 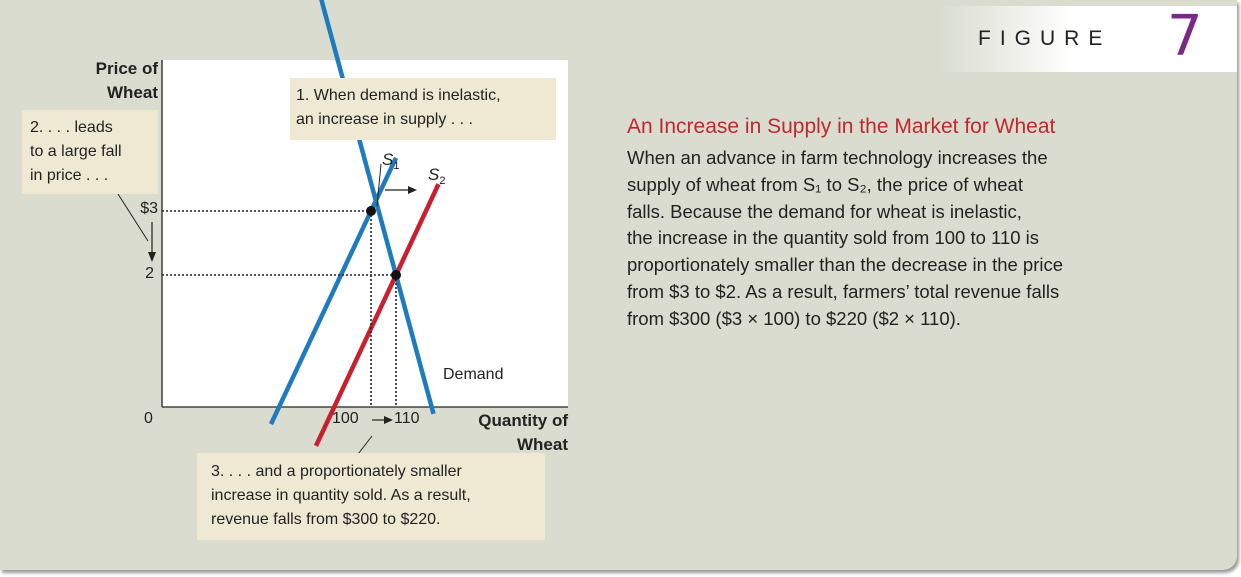 I want to click on x-axis-title-line1: Quantity of, so click(x=523, y=420).